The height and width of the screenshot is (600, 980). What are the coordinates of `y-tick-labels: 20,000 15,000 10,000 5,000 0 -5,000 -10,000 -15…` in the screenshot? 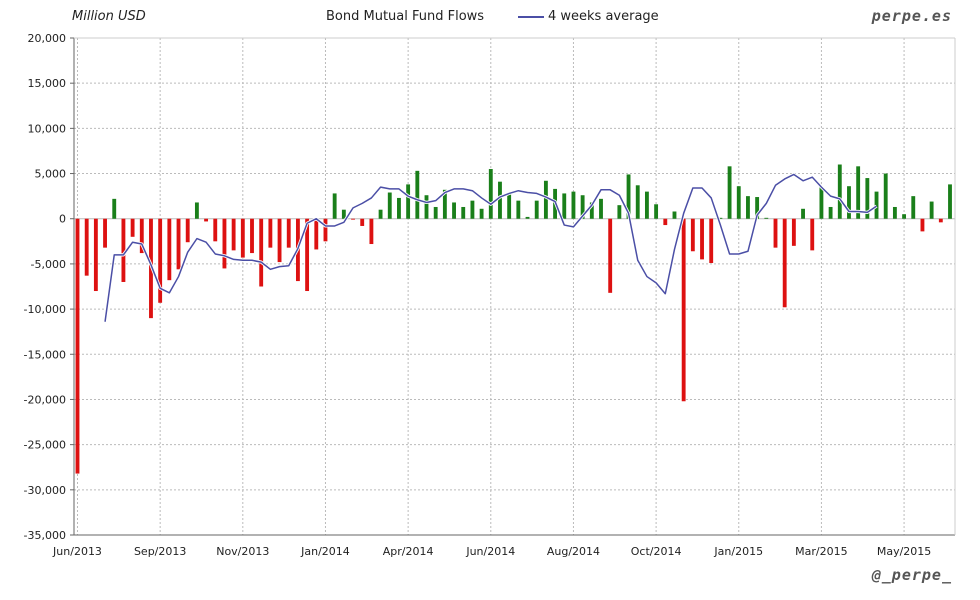 It's located at (45, 287).